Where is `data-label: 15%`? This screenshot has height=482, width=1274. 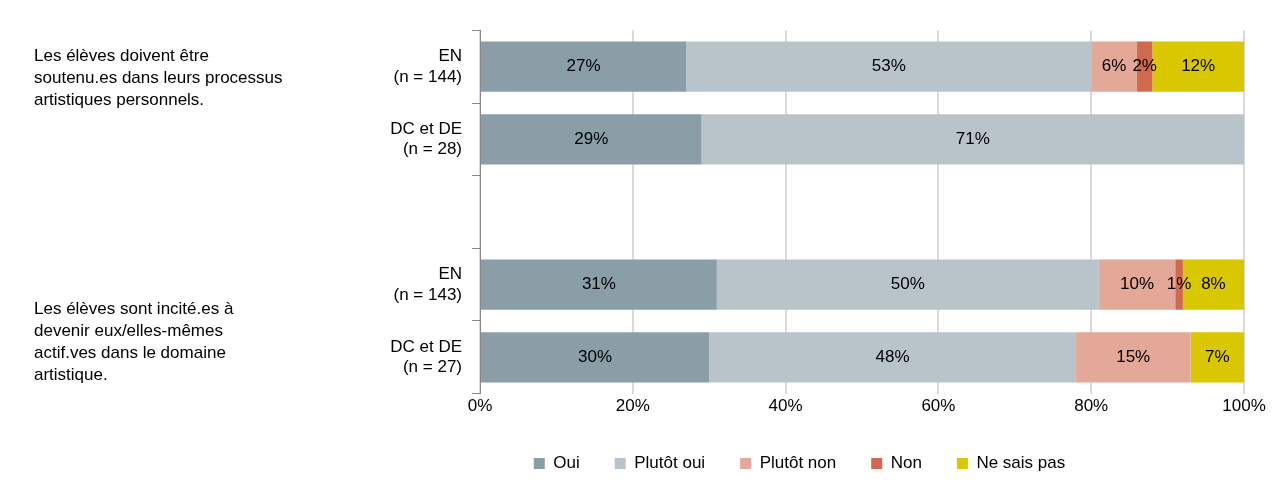
data-label: 15% is located at coordinates (1133, 356).